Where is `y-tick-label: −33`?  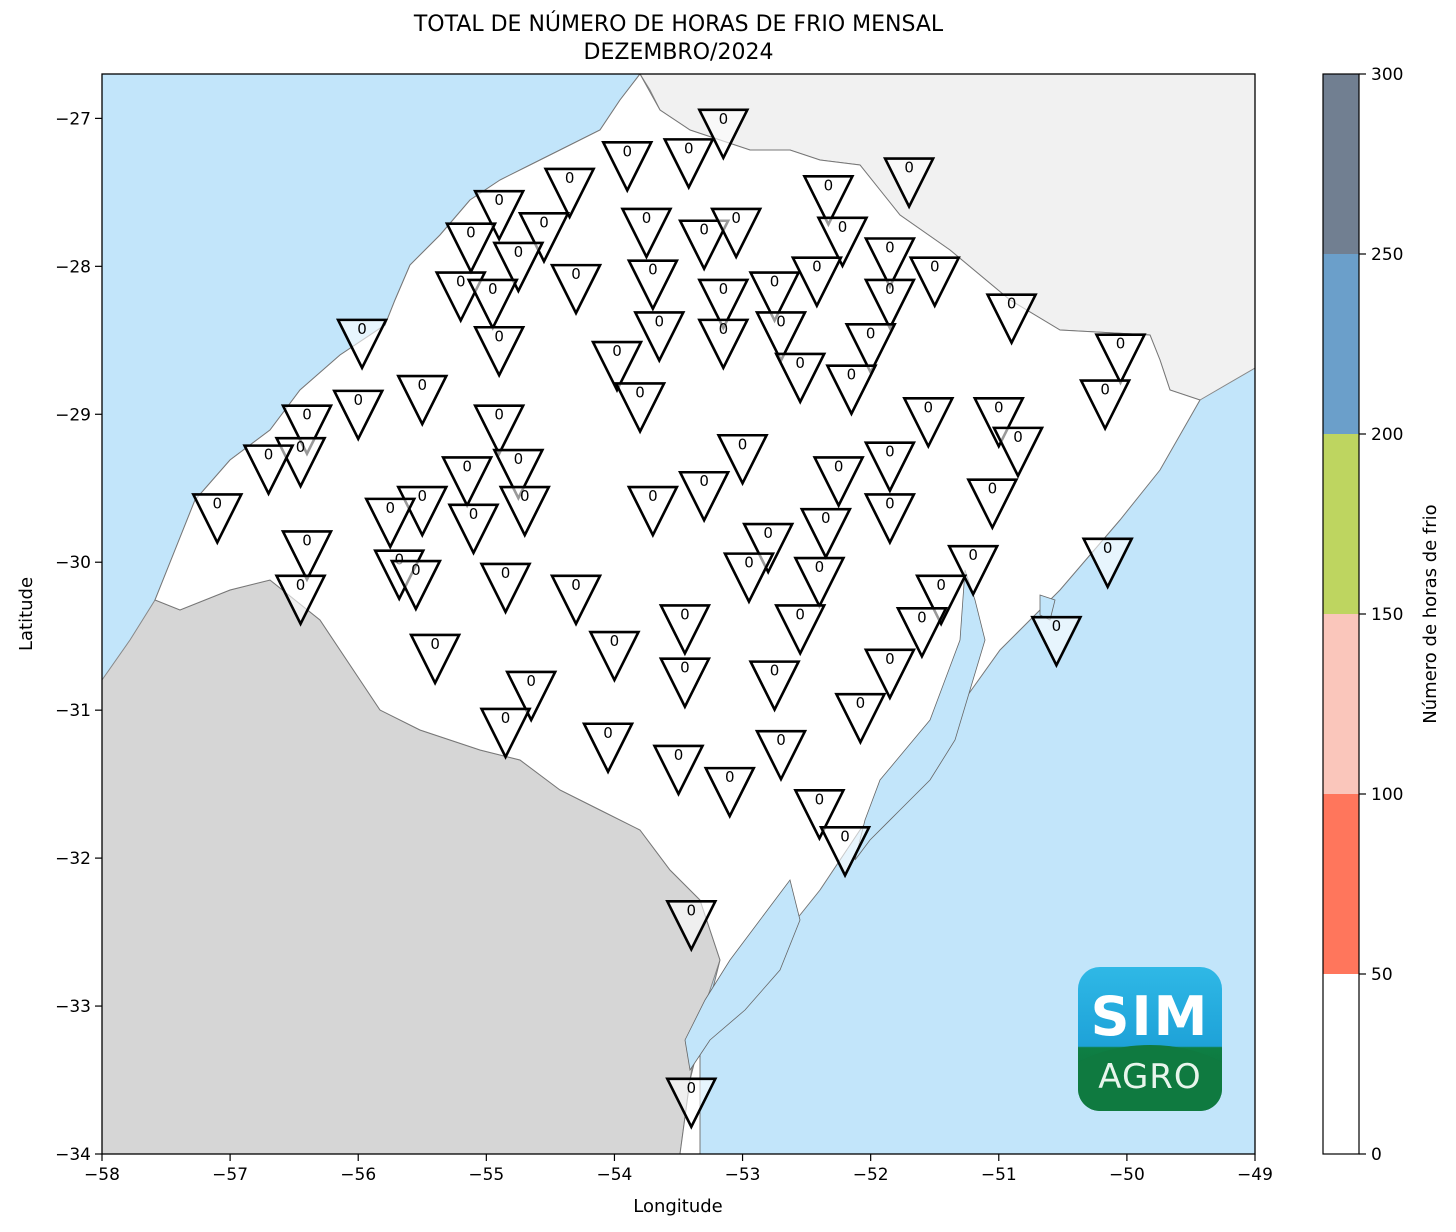
y-tick-label: −33 is located at coordinates (73, 1007).